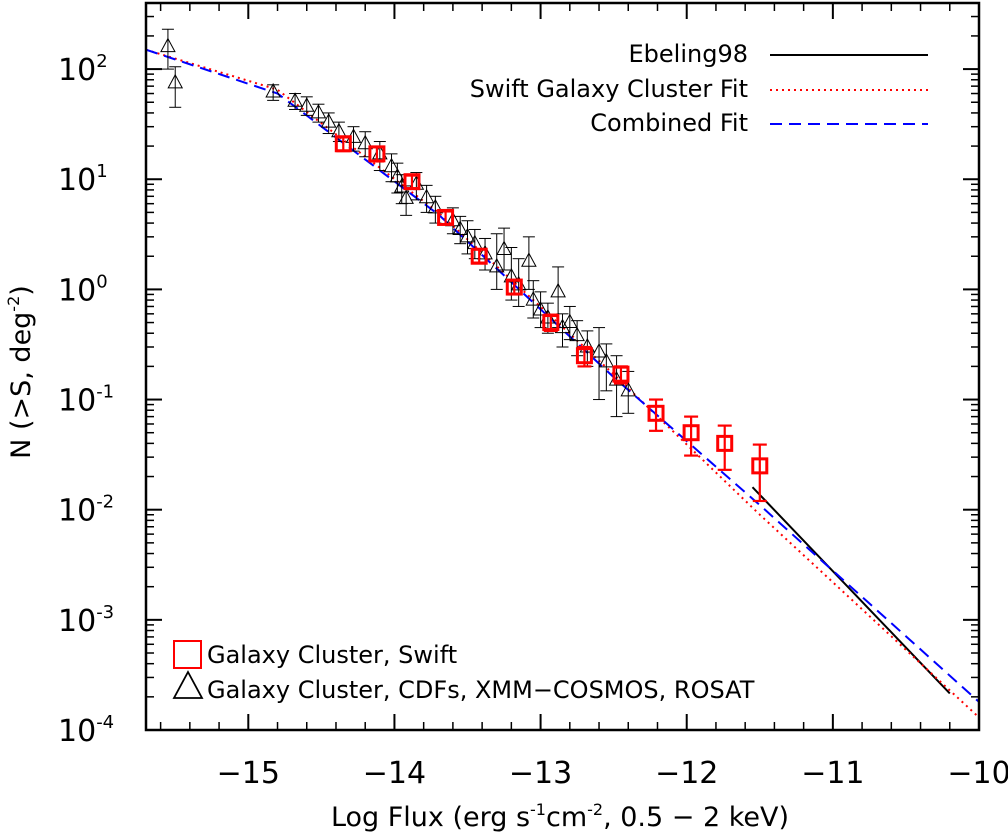  I want to click on y-tick-label: 10⁻¹, so click(86, 400).